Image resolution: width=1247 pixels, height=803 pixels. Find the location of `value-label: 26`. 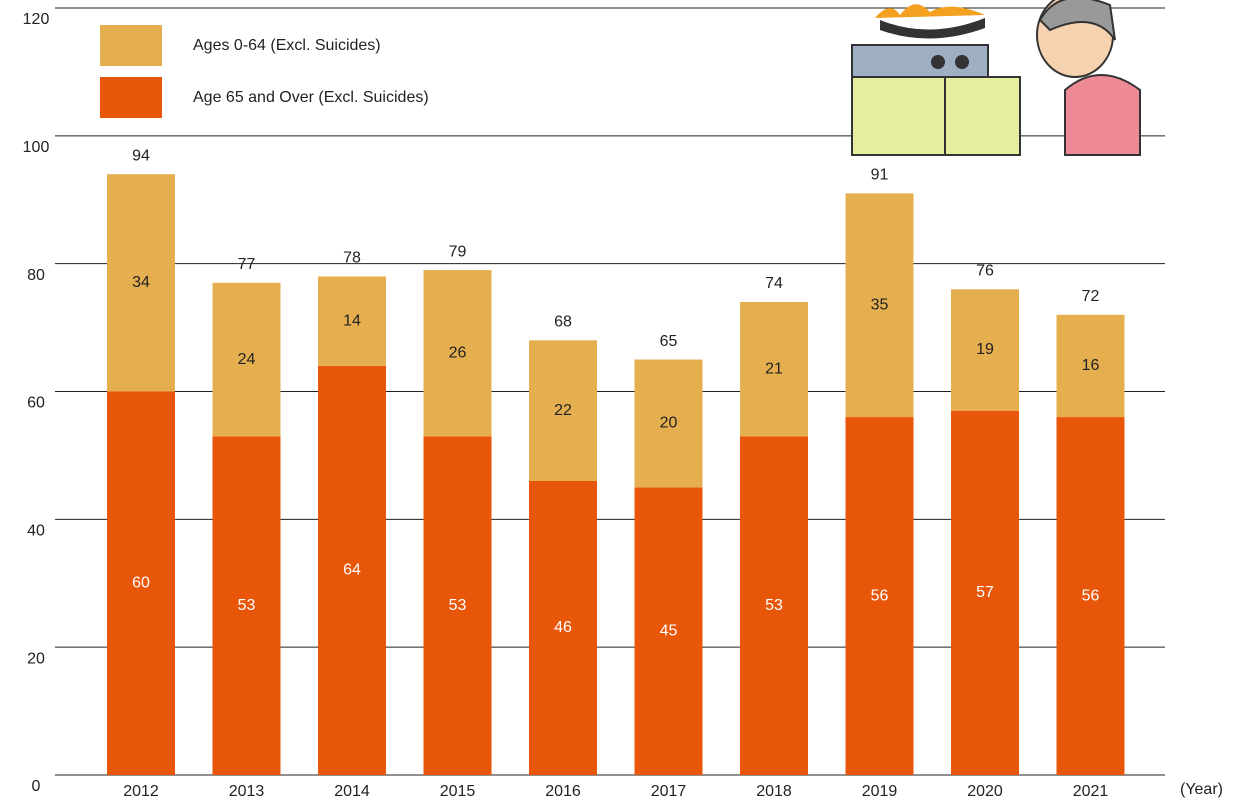

value-label: 26 is located at coordinates (458, 352).